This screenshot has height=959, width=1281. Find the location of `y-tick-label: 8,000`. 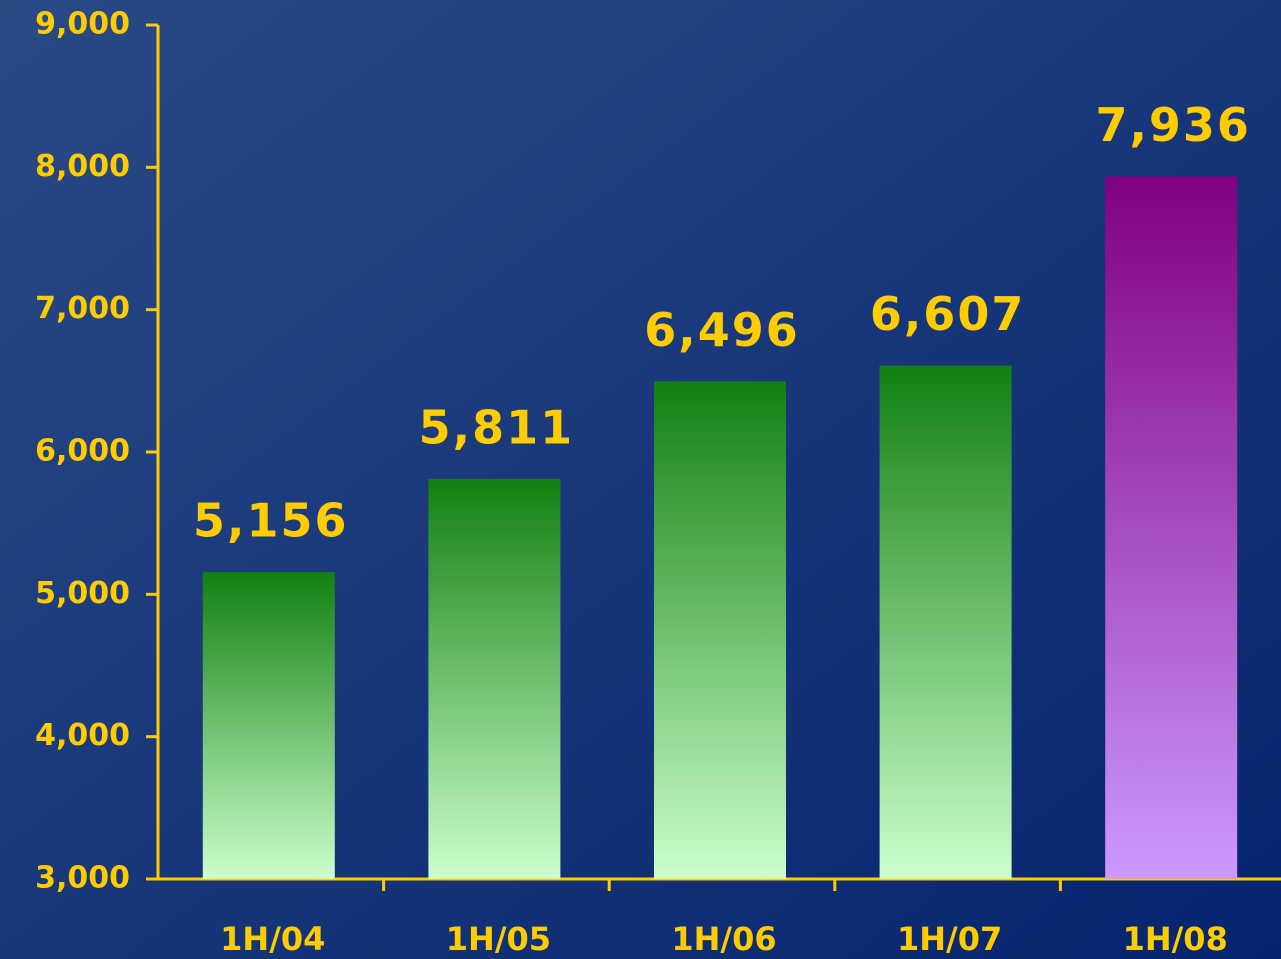

y-tick-label: 8,000 is located at coordinates (82, 166).